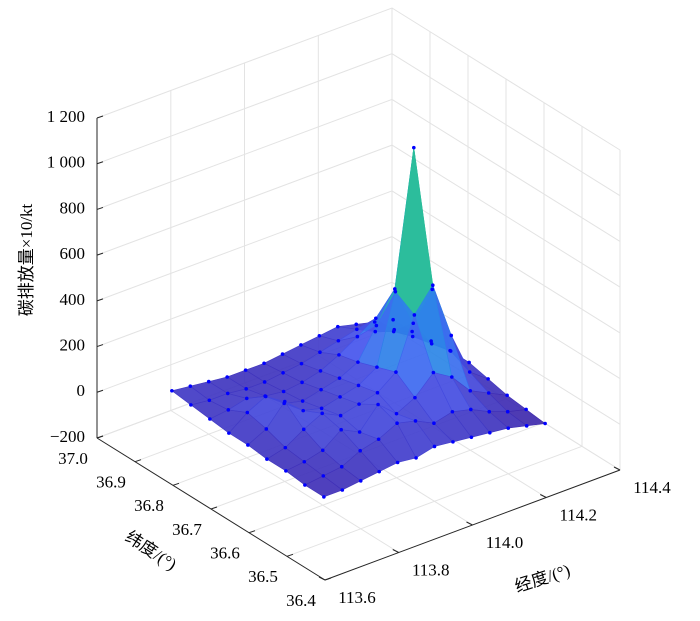 The width and height of the screenshot is (700, 621). Describe the element at coordinates (111, 482) in the screenshot. I see `y-tick-label: 36.9` at that location.